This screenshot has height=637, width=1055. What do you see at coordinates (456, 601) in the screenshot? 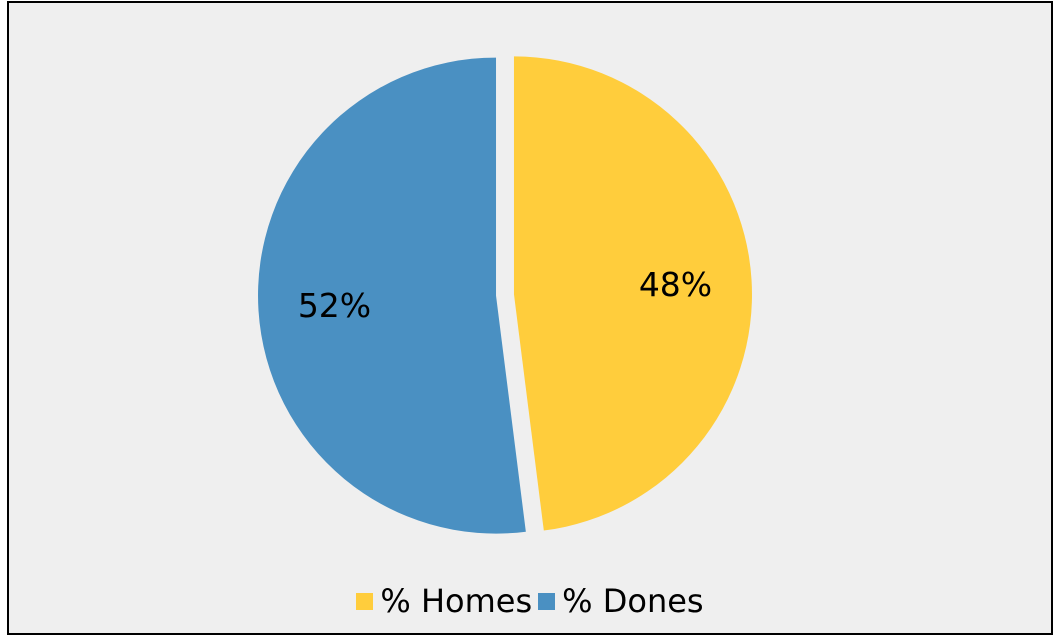
I see `legend-label-homes: % Homes` at bounding box center [456, 601].